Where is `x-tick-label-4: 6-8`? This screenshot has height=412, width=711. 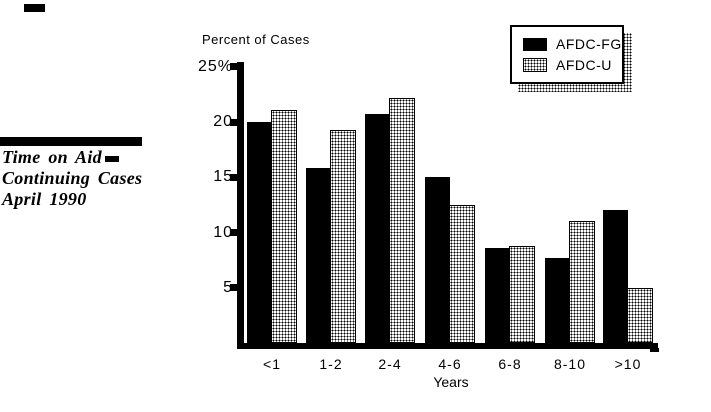 x-tick-label-4: 6-8 is located at coordinates (510, 364).